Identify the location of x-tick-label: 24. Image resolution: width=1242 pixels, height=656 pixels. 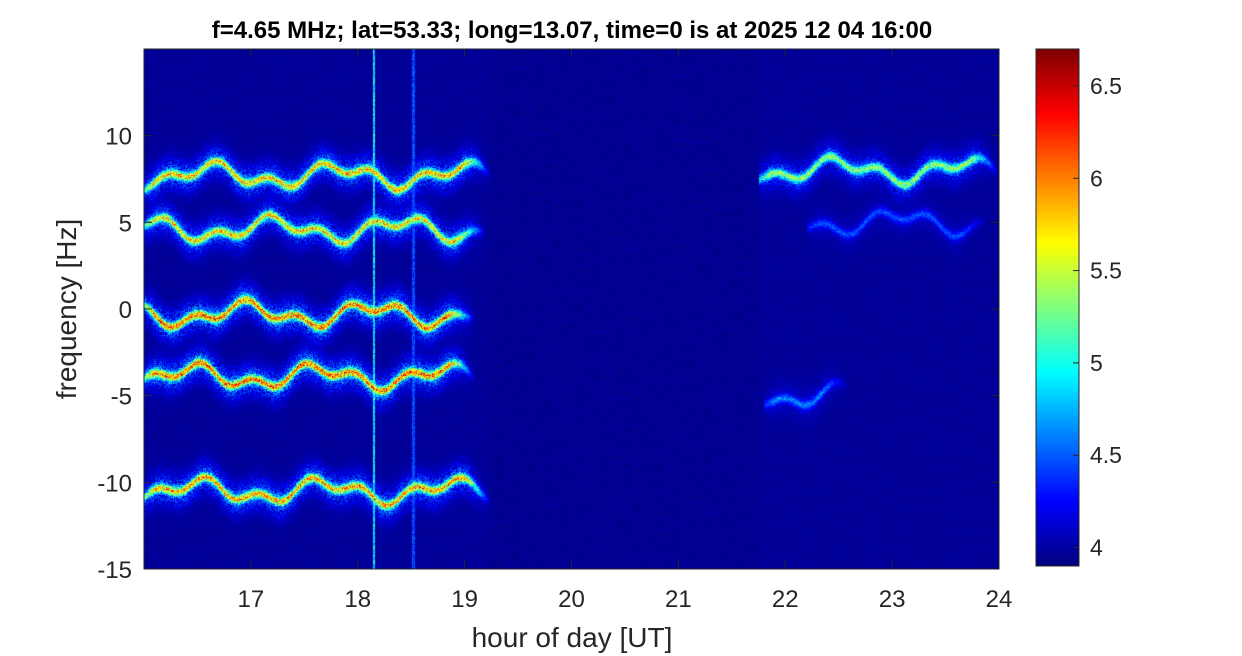
(999, 599).